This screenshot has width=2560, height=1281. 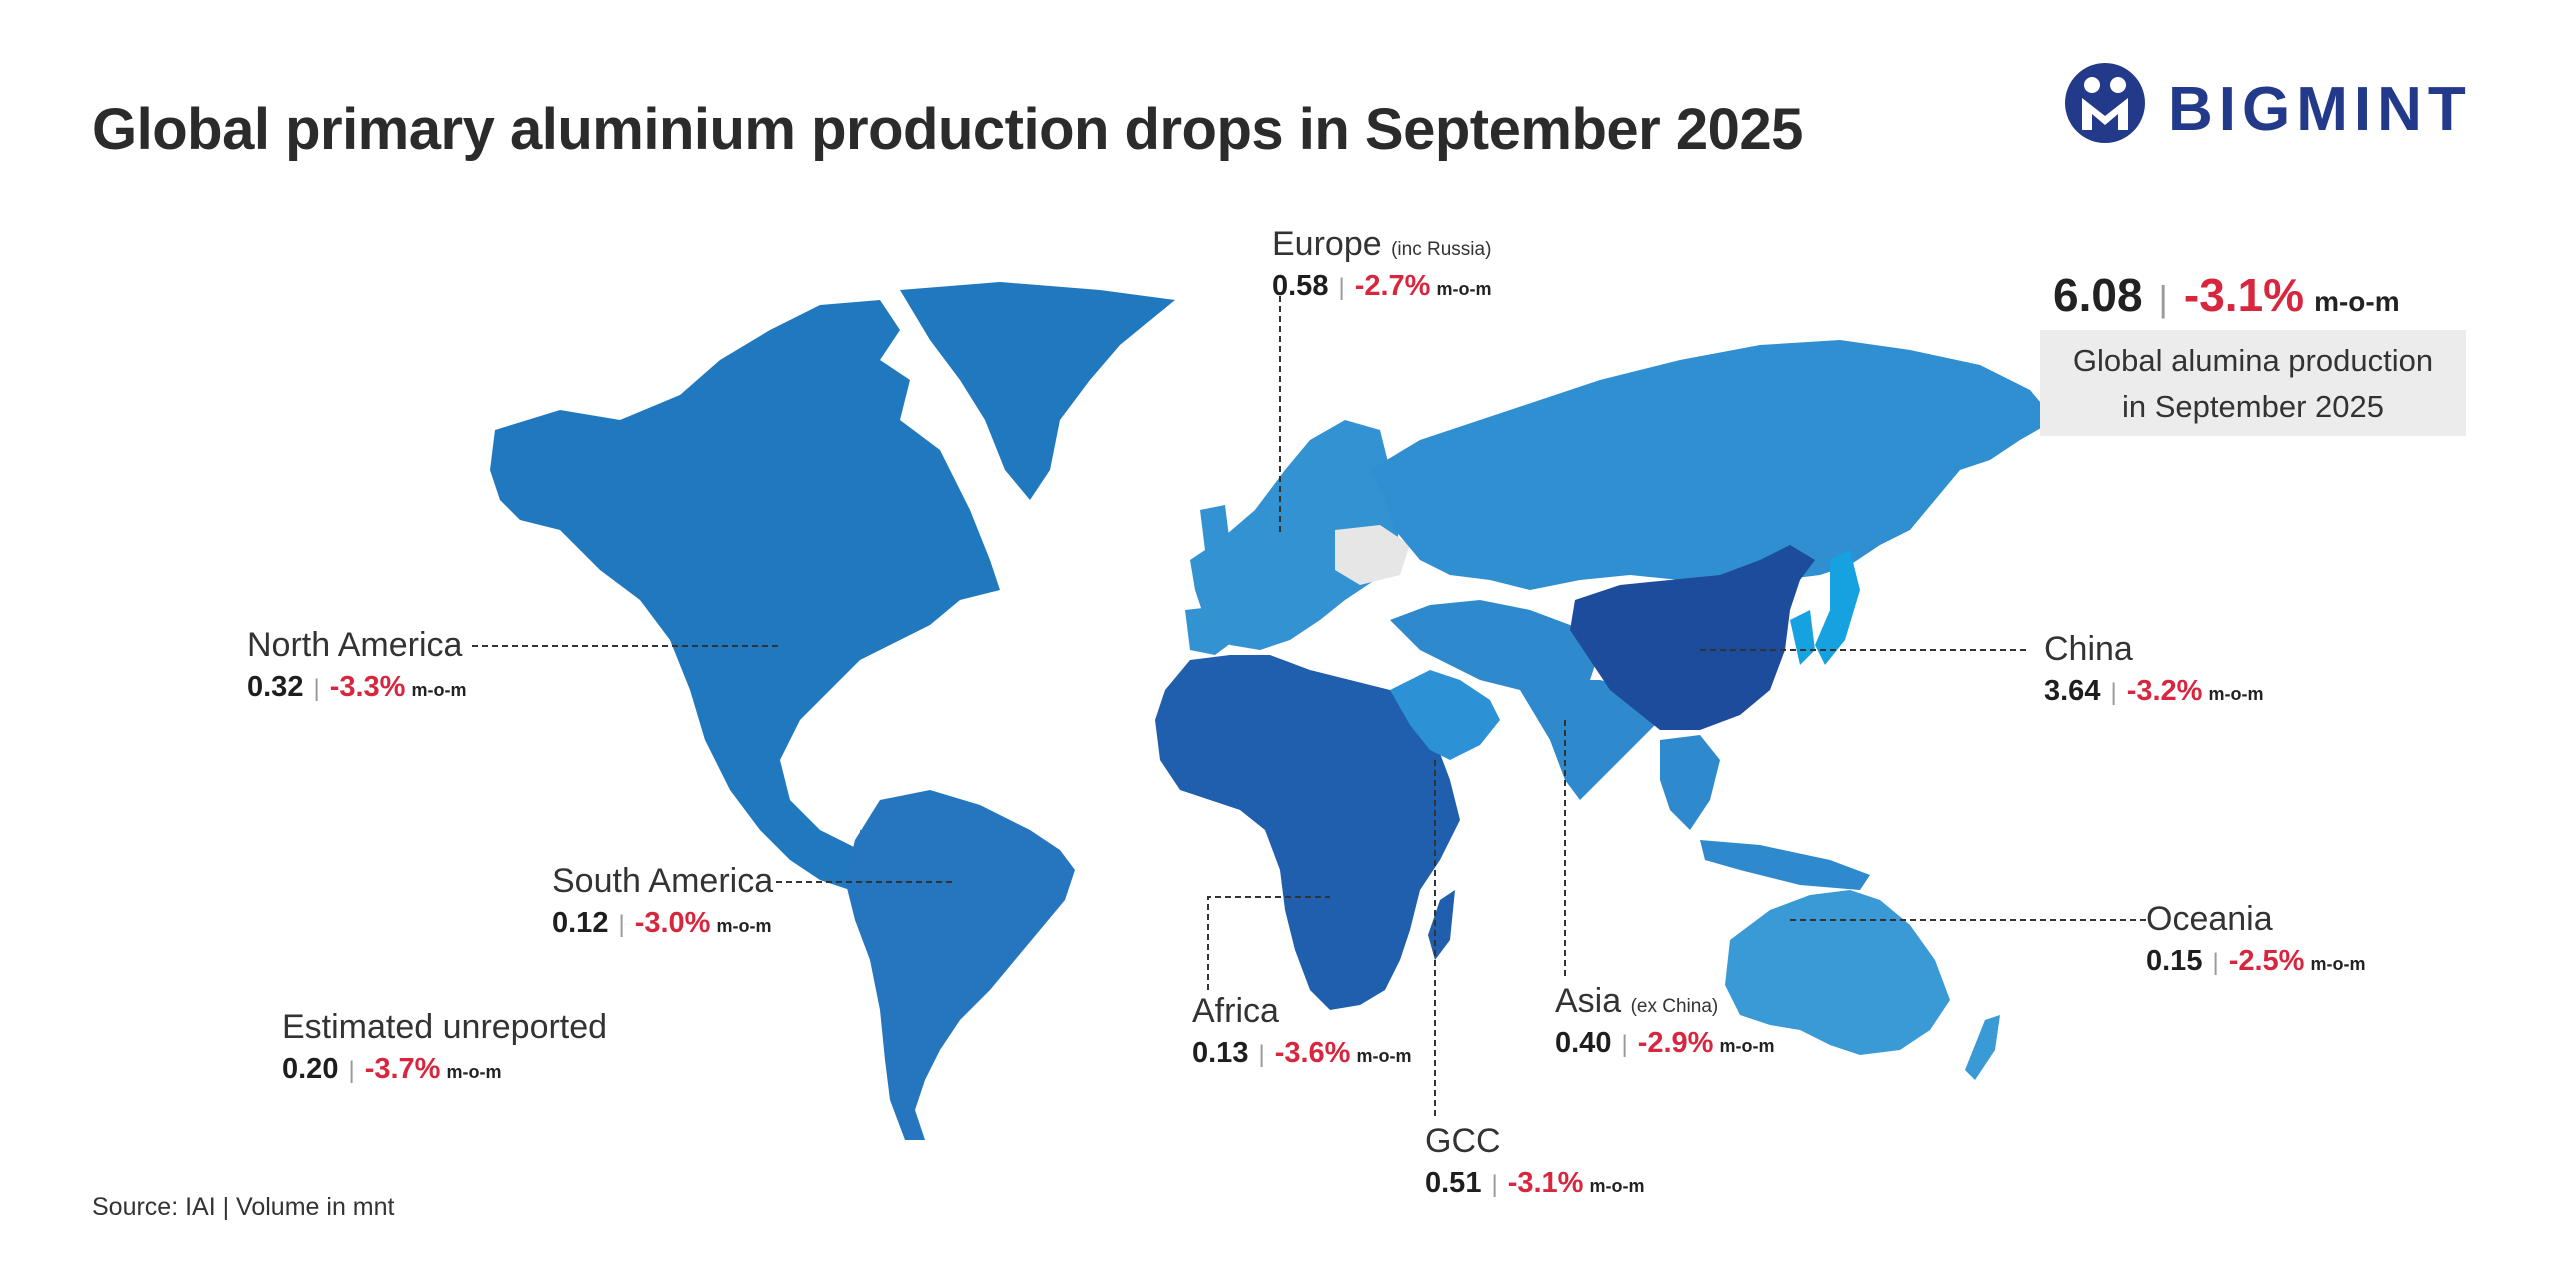 I want to click on bigmint-logo-icon, so click(x=2105, y=103).